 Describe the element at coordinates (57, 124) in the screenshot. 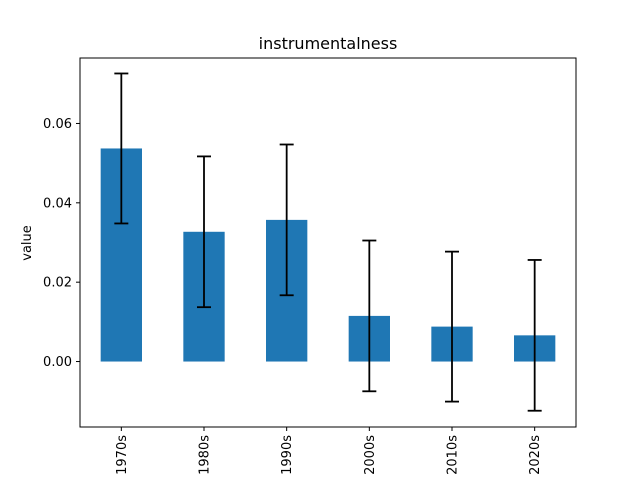

I see `y-tick-label: 0.06` at that location.